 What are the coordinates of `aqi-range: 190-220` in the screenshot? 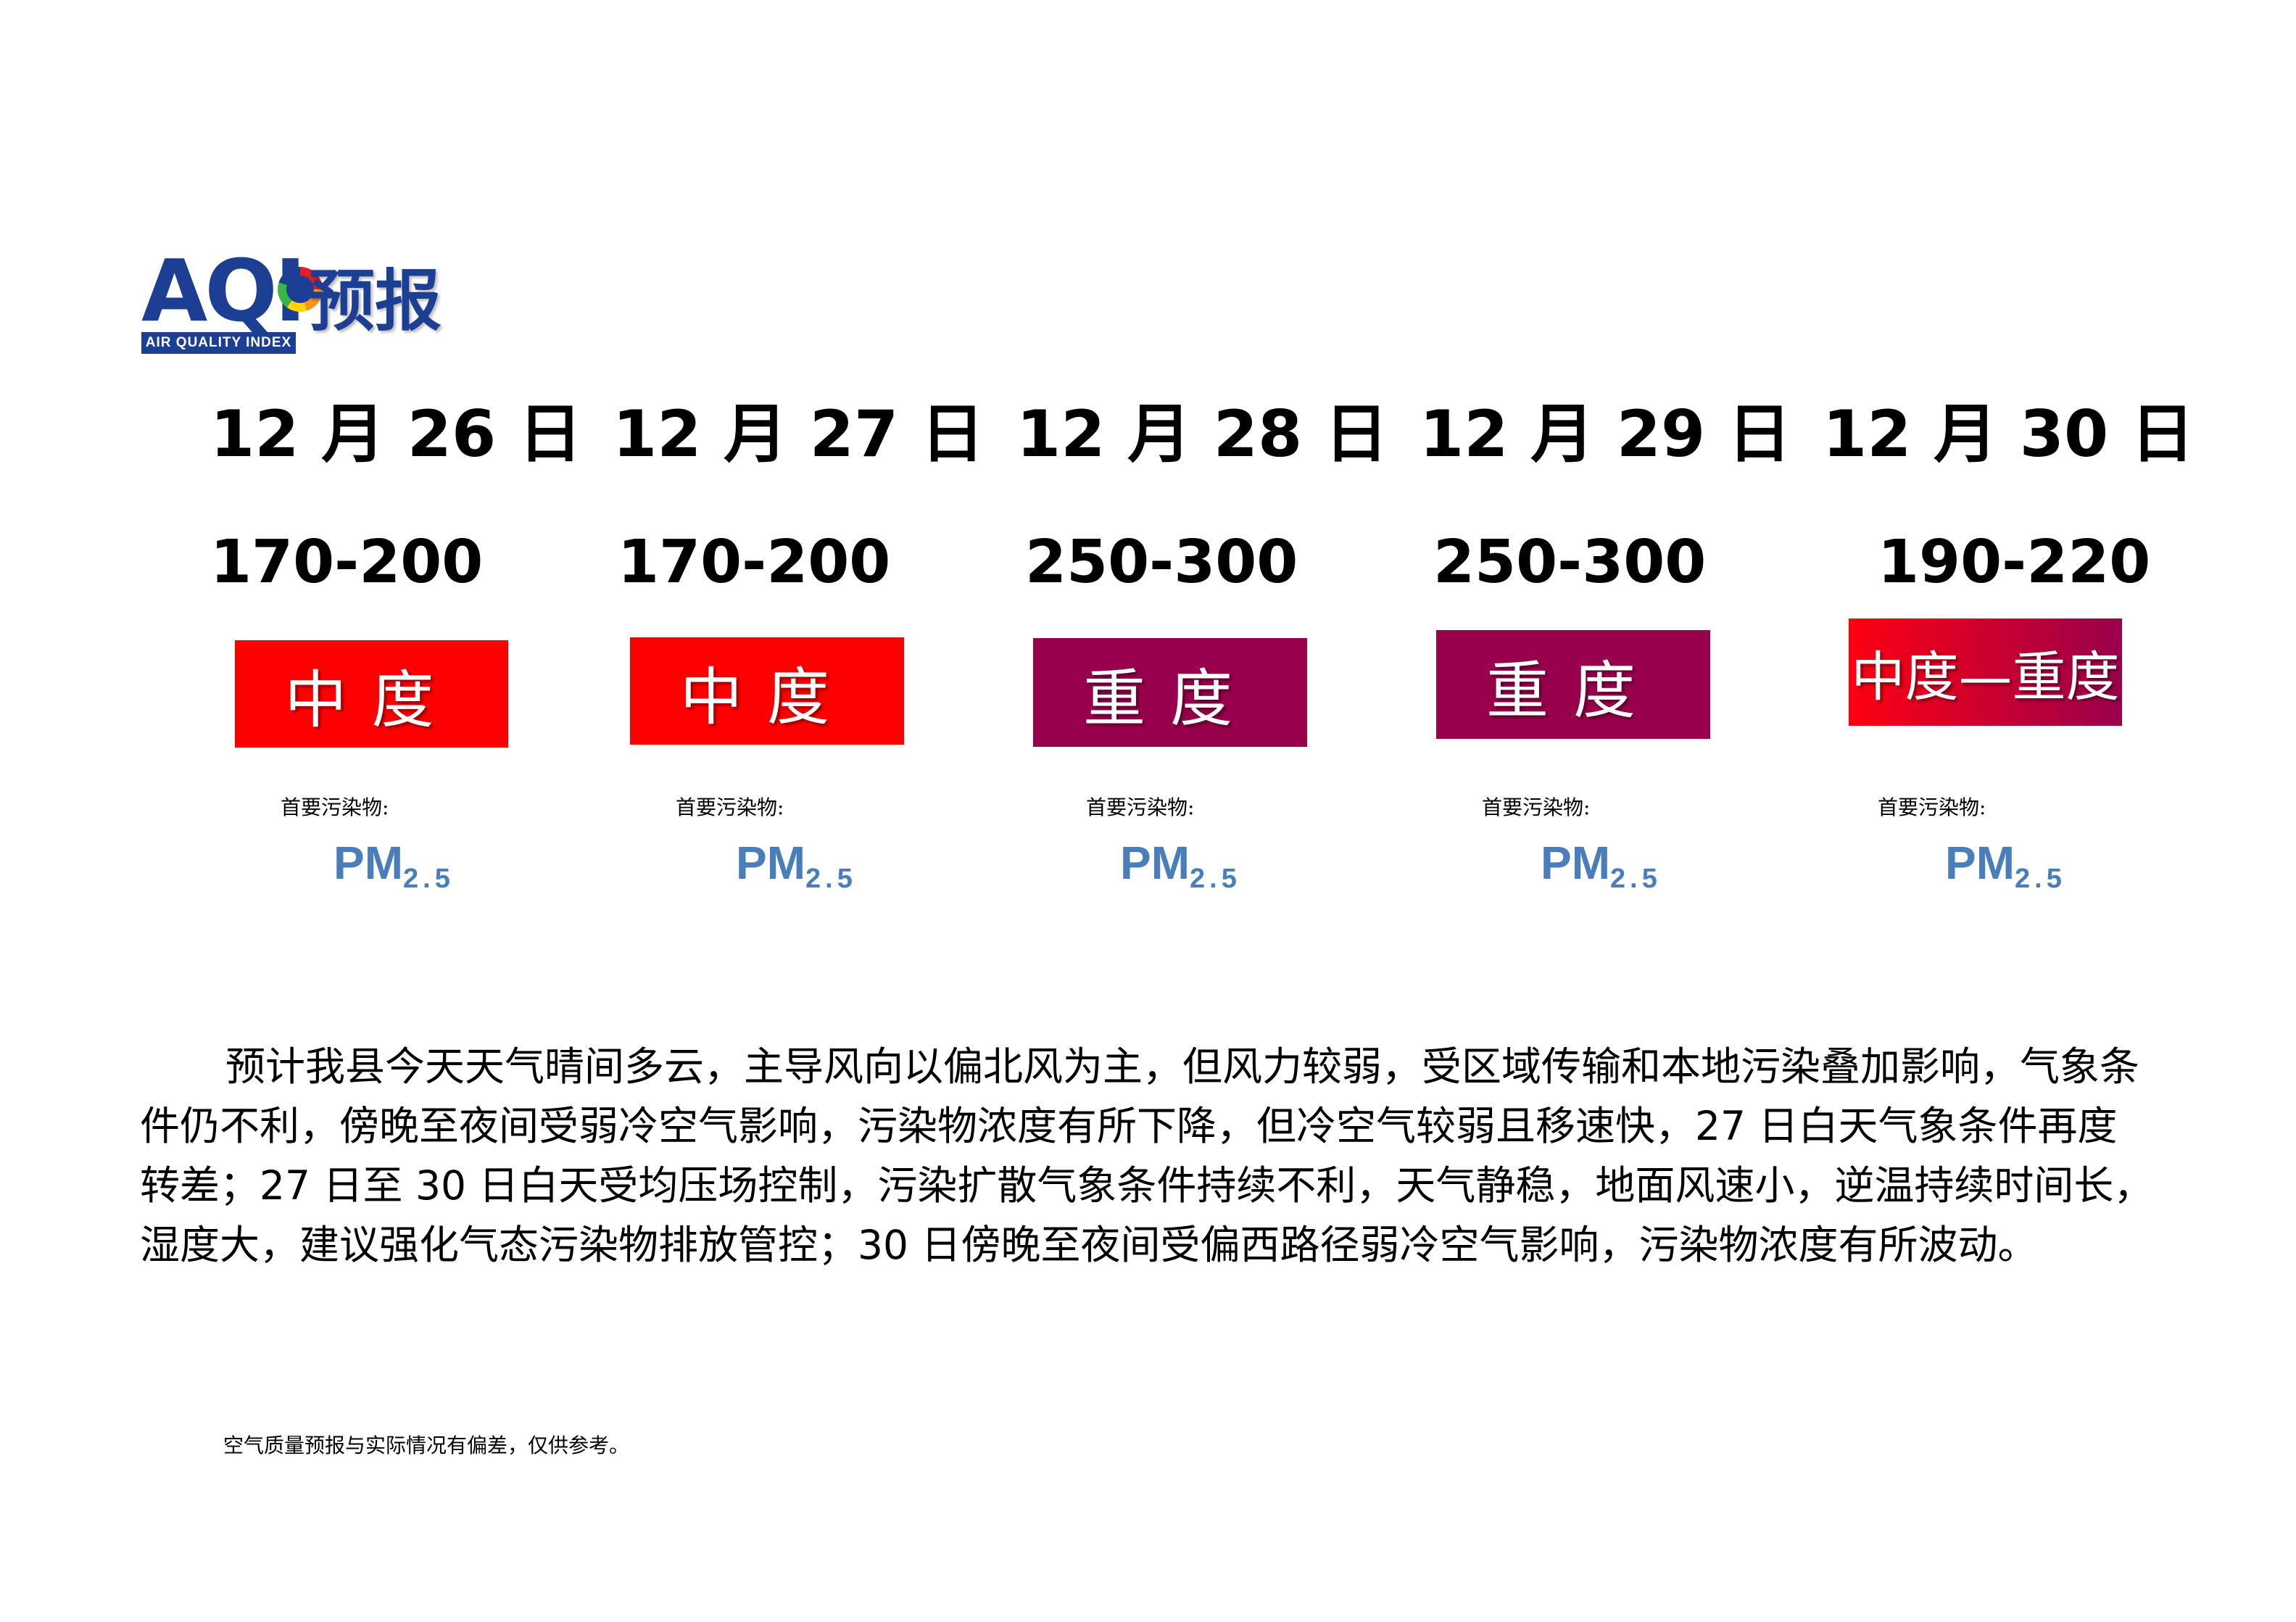 It's located at (2014, 562).